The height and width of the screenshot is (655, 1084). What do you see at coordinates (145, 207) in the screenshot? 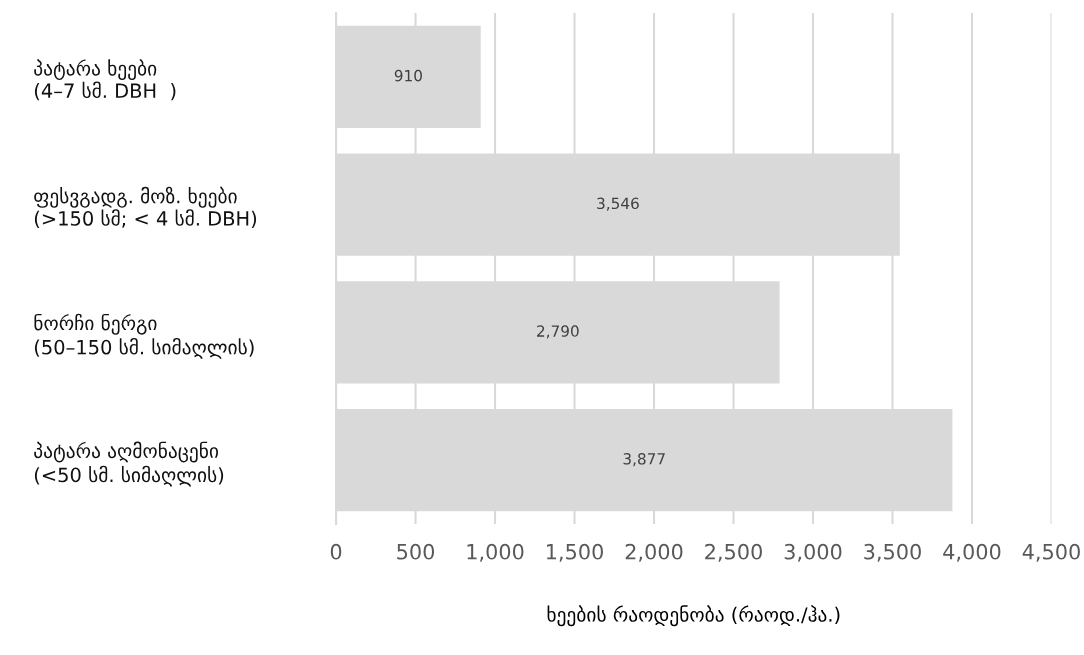
I see `y-tick-label: ფესვგადგ. მოზ. ხეები (>150 სმ; < 4 სმ. DBH)` at bounding box center [145, 207].